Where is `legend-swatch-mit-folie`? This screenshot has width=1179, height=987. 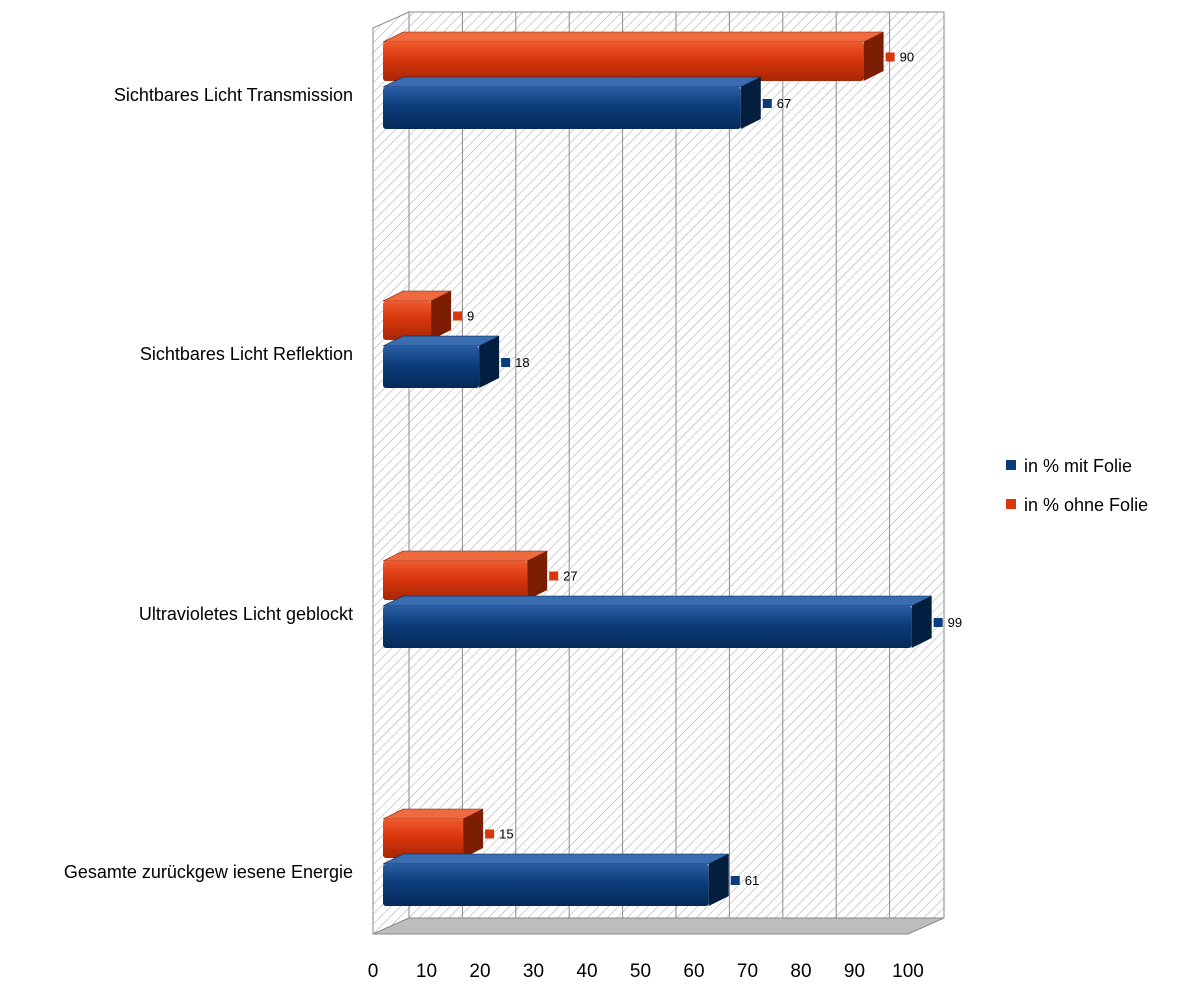 legend-swatch-mit-folie is located at coordinates (1011, 465).